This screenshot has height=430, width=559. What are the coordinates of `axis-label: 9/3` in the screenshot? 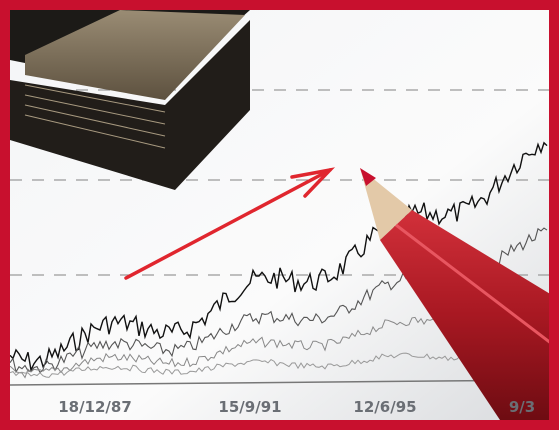 It's located at (522, 407).